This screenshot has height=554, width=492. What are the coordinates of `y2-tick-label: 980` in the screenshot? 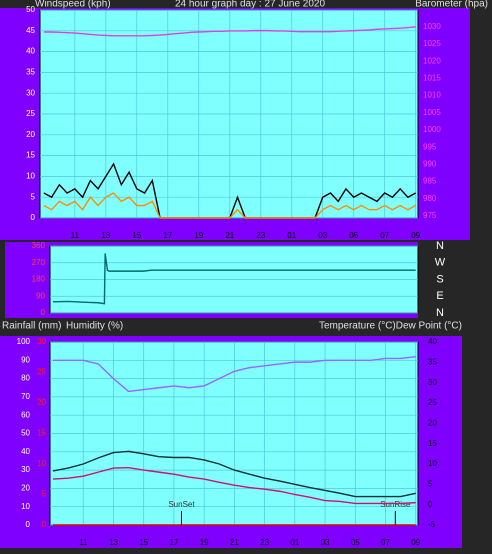 It's located at (430, 198).